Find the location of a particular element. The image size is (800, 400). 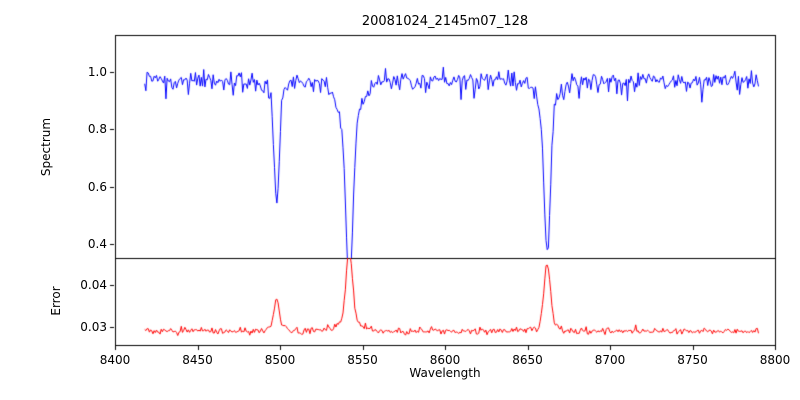

x-tick-label: 8400 is located at coordinates (115, 360).